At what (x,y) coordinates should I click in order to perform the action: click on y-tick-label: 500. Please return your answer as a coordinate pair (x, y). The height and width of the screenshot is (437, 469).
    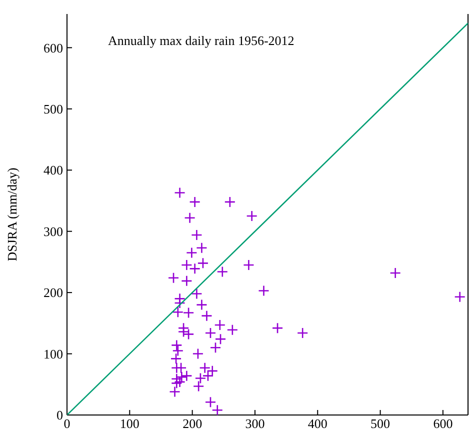
    Looking at the image, I should click on (53, 109).